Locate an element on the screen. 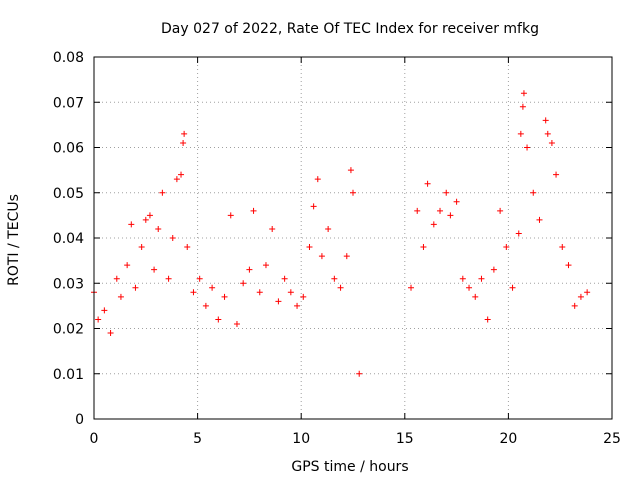 The height and width of the screenshot is (480, 640). y-tick-label: 0.03 is located at coordinates (68, 284).